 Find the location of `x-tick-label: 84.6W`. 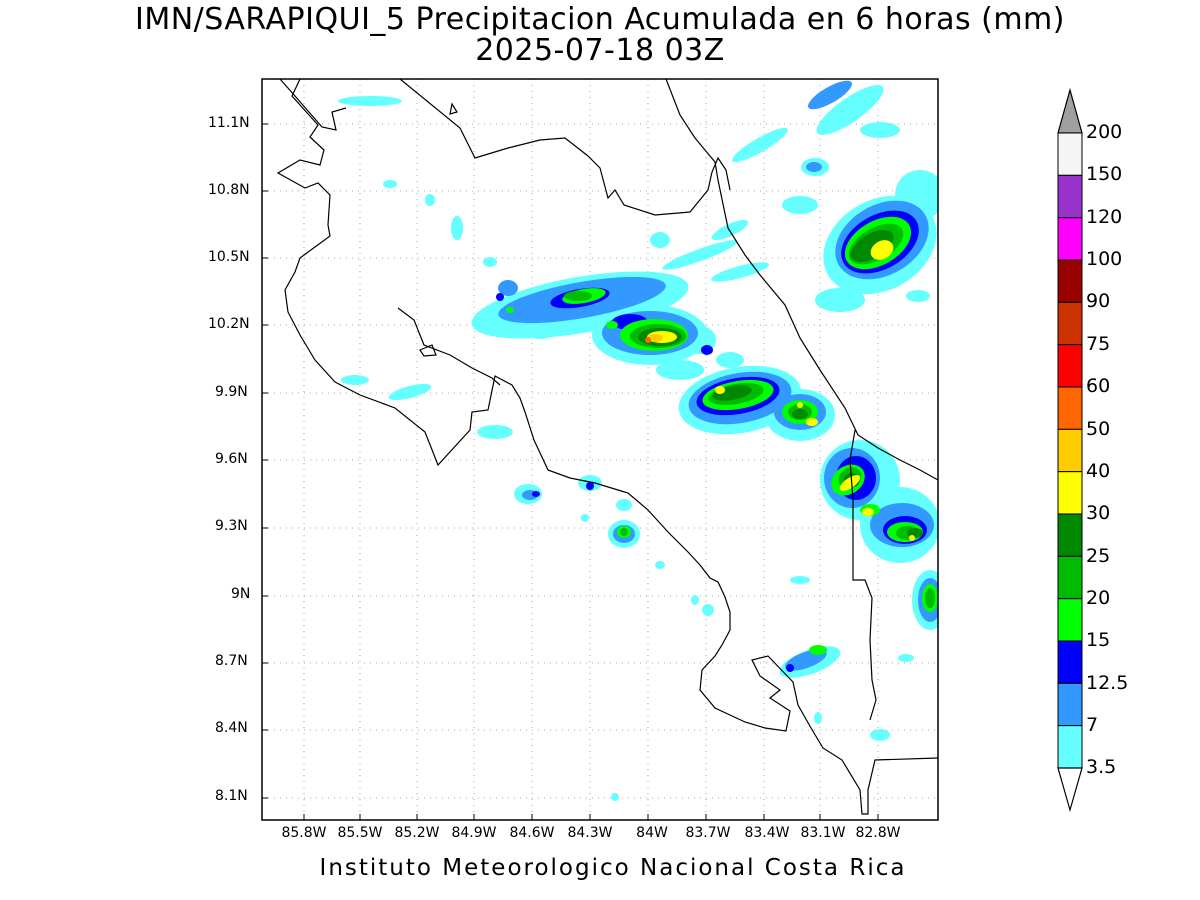

x-tick-label: 84.6W is located at coordinates (532, 833).